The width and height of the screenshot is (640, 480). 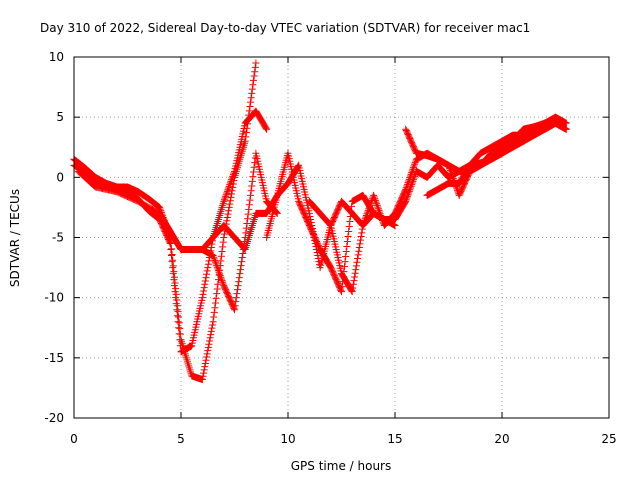 What do you see at coordinates (181, 439) in the screenshot?
I see `x-tick-label: 5` at bounding box center [181, 439].